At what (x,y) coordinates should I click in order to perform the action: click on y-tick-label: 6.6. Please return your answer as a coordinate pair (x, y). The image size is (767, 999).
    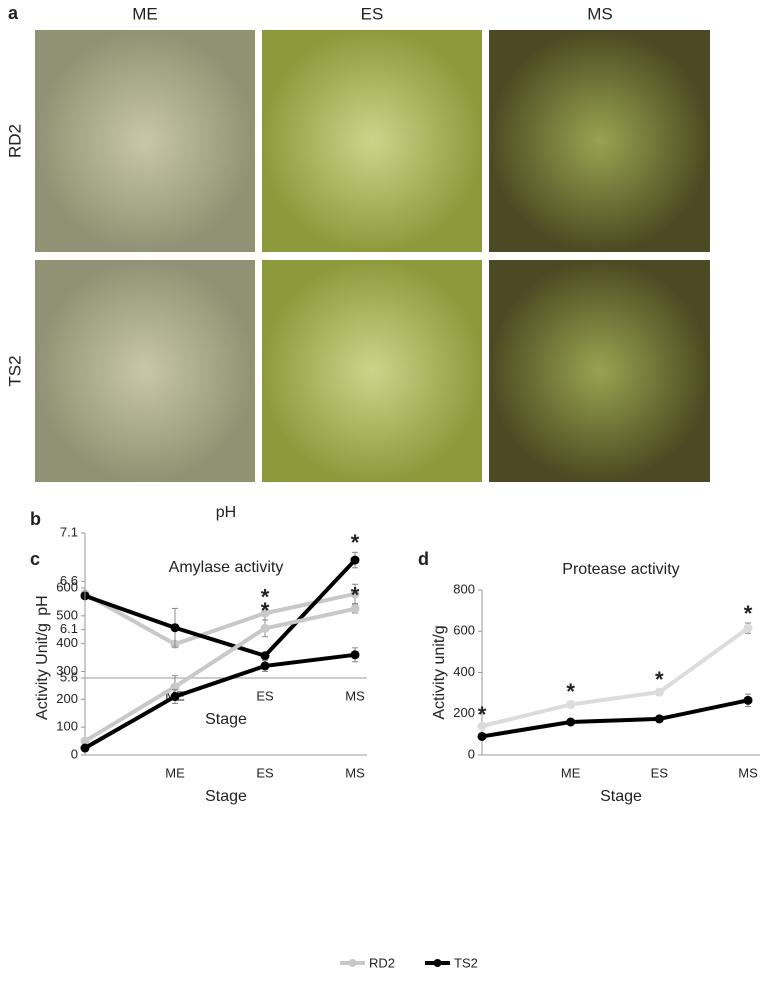
    Looking at the image, I should click on (69, 580).